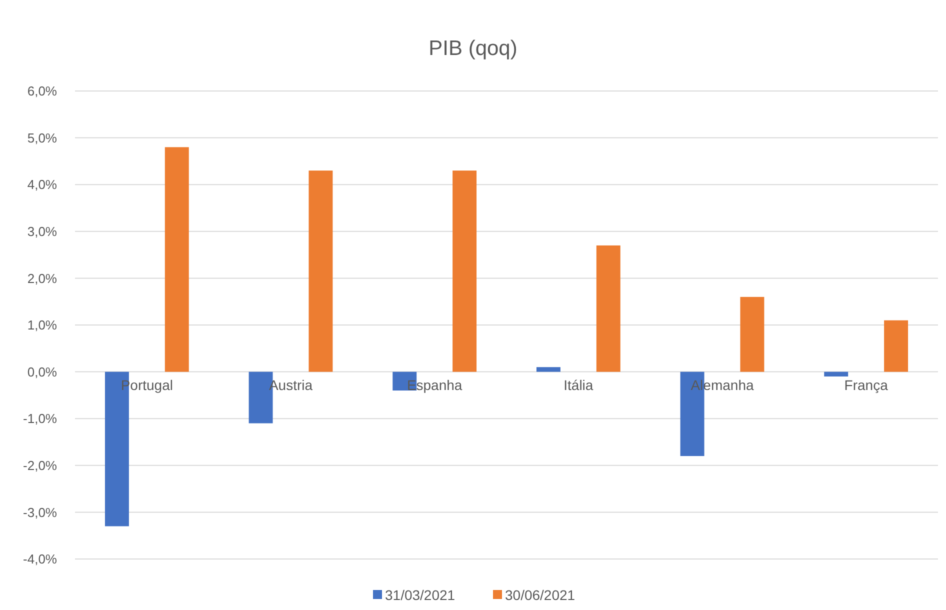 This screenshot has width=946, height=610. I want to click on y-tick-label: -4,0%, so click(40, 559).